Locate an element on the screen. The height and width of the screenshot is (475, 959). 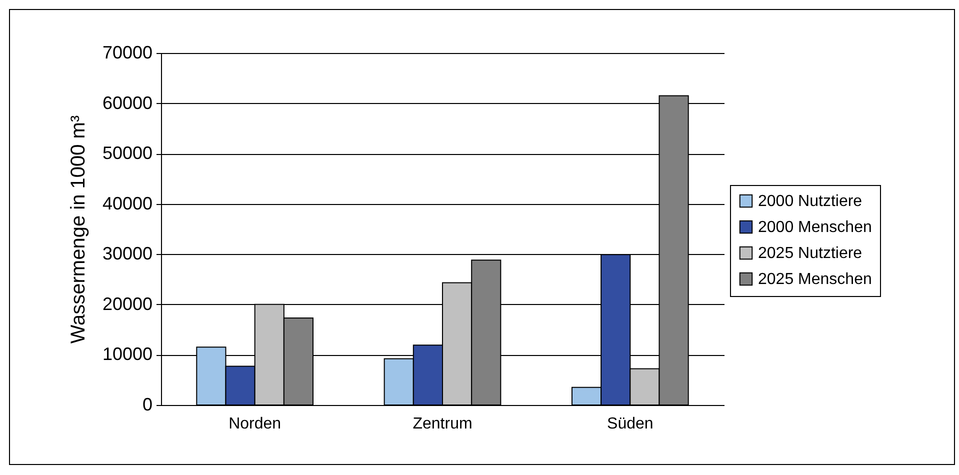
legend-label: 2000 Nutztiere is located at coordinates (810, 201).